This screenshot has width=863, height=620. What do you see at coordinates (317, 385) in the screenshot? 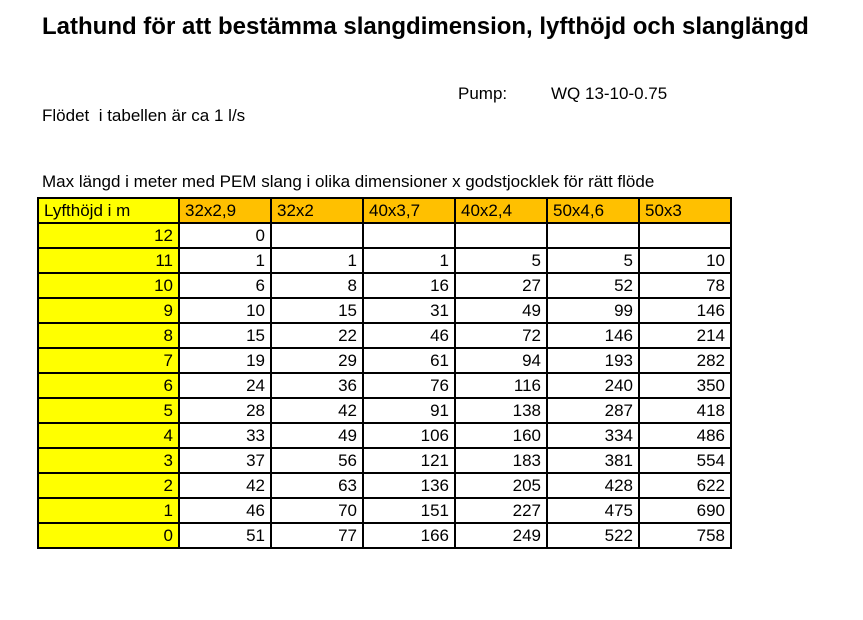
I see `value-cell: 36` at bounding box center [317, 385].